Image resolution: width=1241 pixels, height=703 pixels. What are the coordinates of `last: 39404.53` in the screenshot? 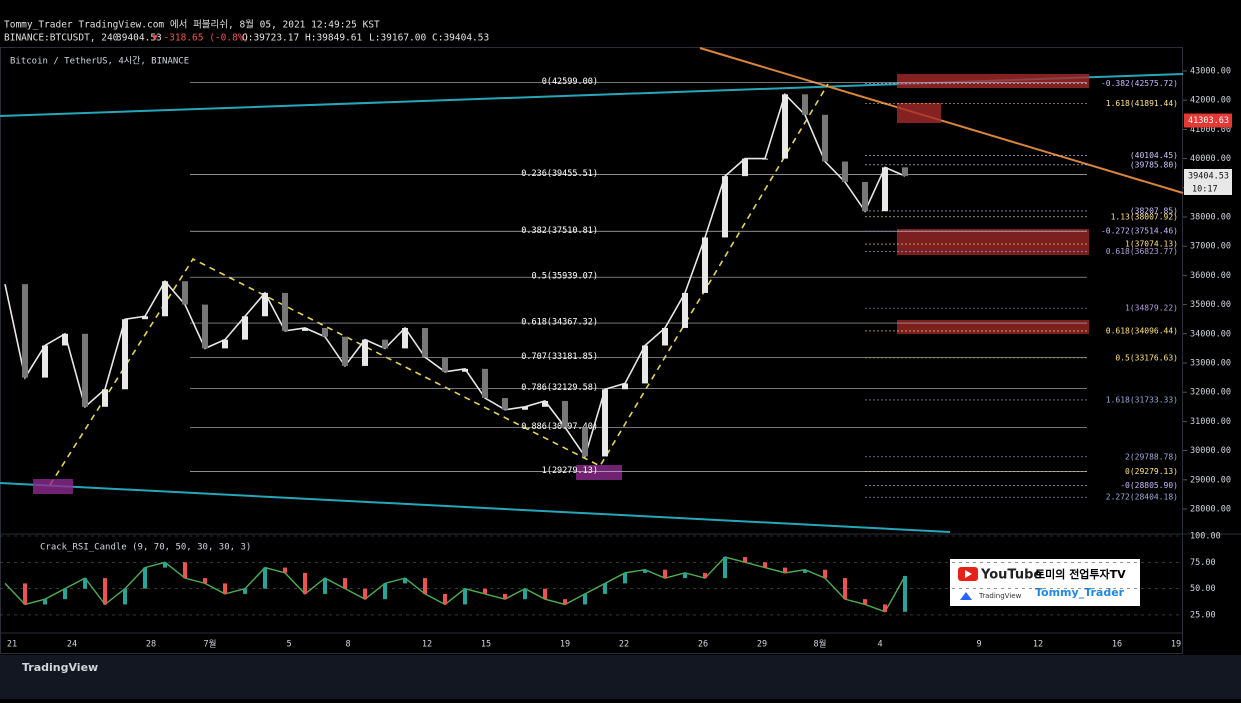 It's located at (139, 38).